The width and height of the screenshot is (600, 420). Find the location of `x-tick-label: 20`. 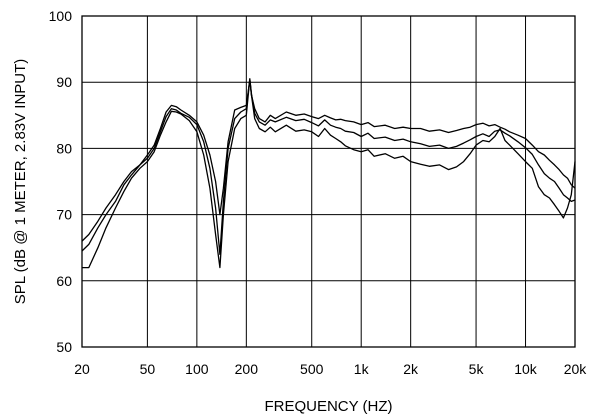

x-tick-label: 20 is located at coordinates (82, 369).